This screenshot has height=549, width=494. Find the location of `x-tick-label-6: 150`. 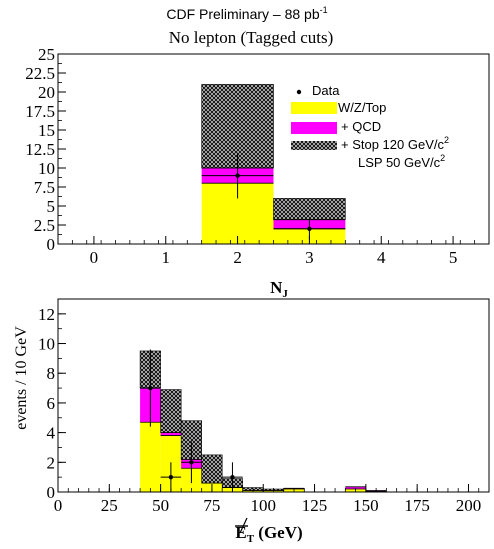

x-tick-label-6: 150 is located at coordinates (366, 505).